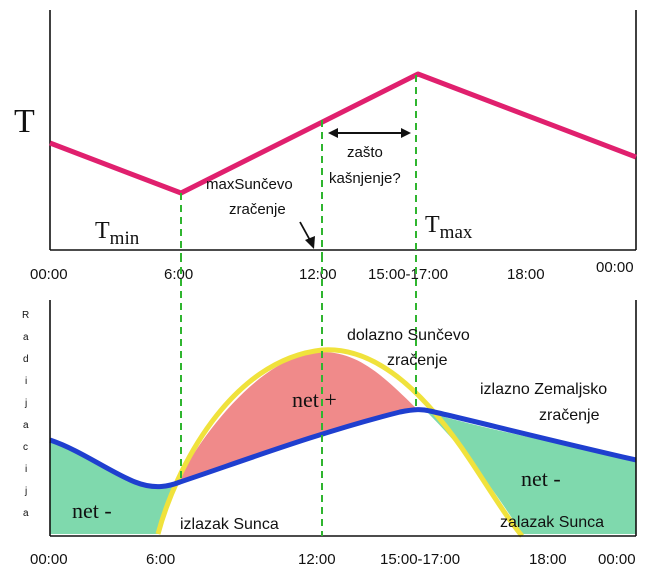 The image size is (653, 571). Describe the element at coordinates (317, 559) in the screenshot. I see `bottom-tick-1200: 12:00` at that location.